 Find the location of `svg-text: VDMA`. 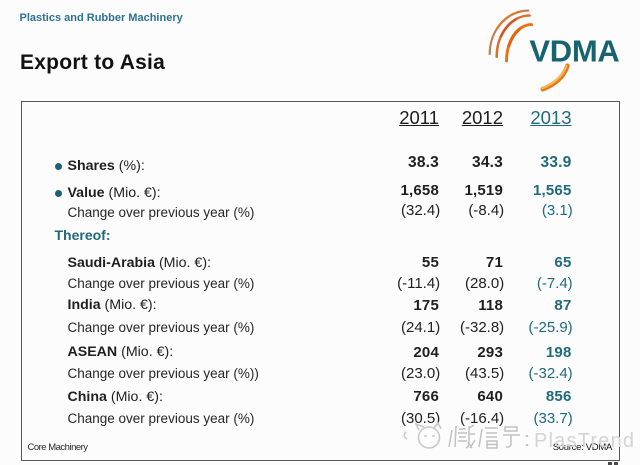

svg-text: VDMA is located at coordinates (574, 51).